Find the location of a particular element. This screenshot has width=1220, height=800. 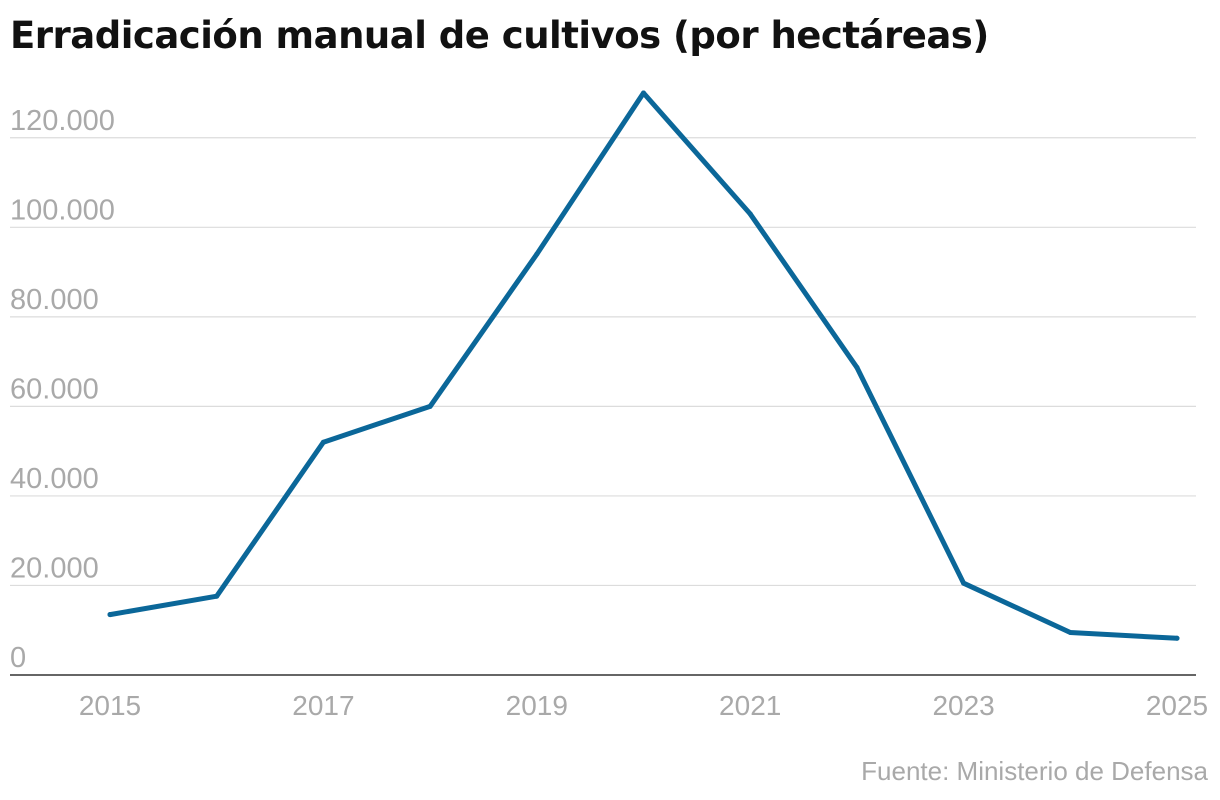

source-note: Fuente: Ministerio de Defensa is located at coordinates (1034, 771).